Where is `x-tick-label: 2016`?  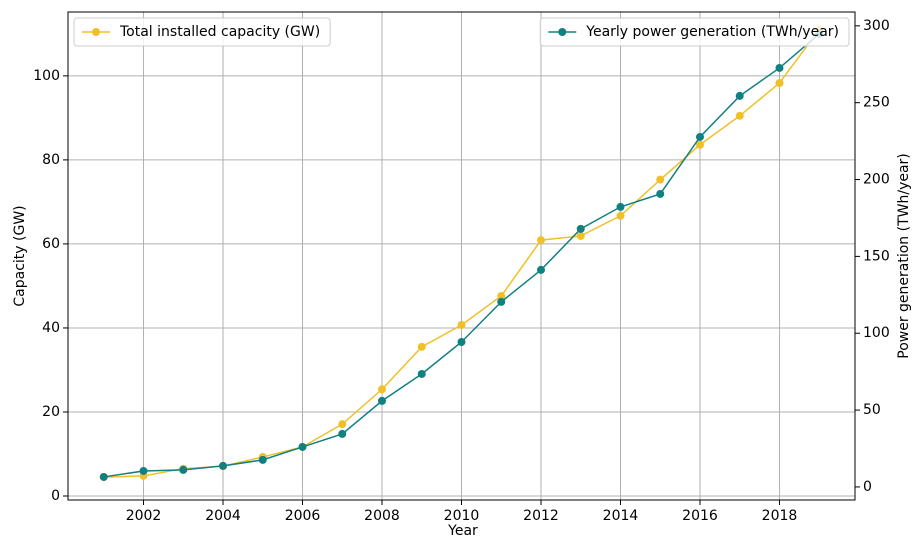 x-tick-label: 2016 is located at coordinates (700, 516).